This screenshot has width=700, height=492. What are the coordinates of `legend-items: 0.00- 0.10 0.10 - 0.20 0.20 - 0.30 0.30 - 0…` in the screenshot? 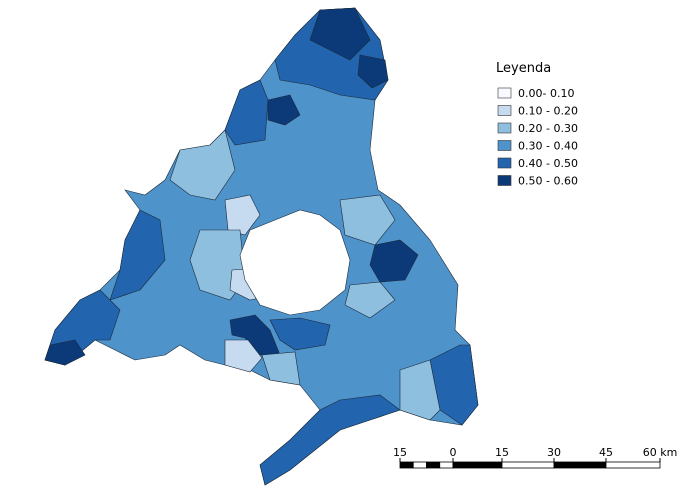 It's located at (537, 137).